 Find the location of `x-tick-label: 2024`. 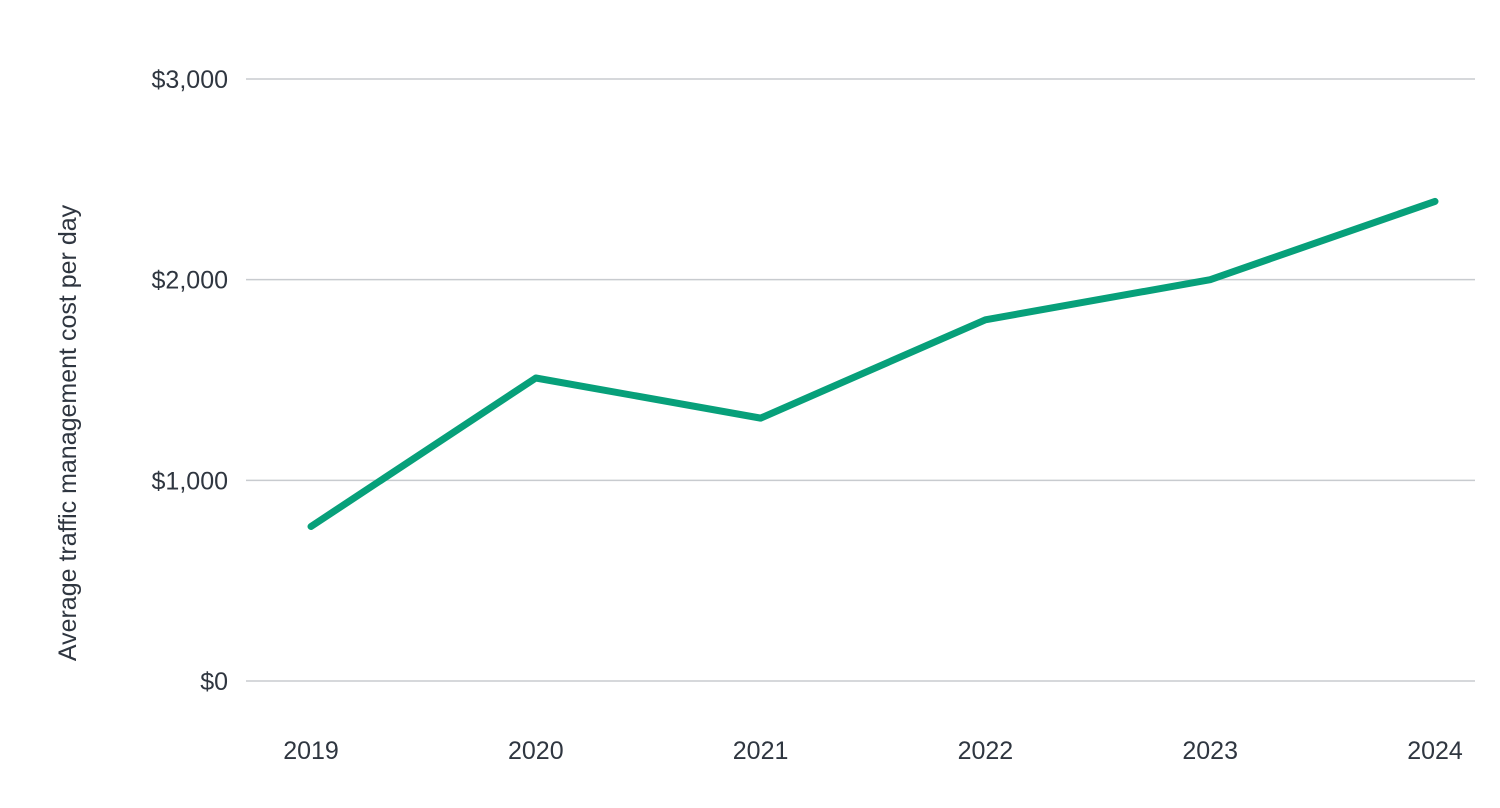

x-tick-label: 2024 is located at coordinates (1435, 751).